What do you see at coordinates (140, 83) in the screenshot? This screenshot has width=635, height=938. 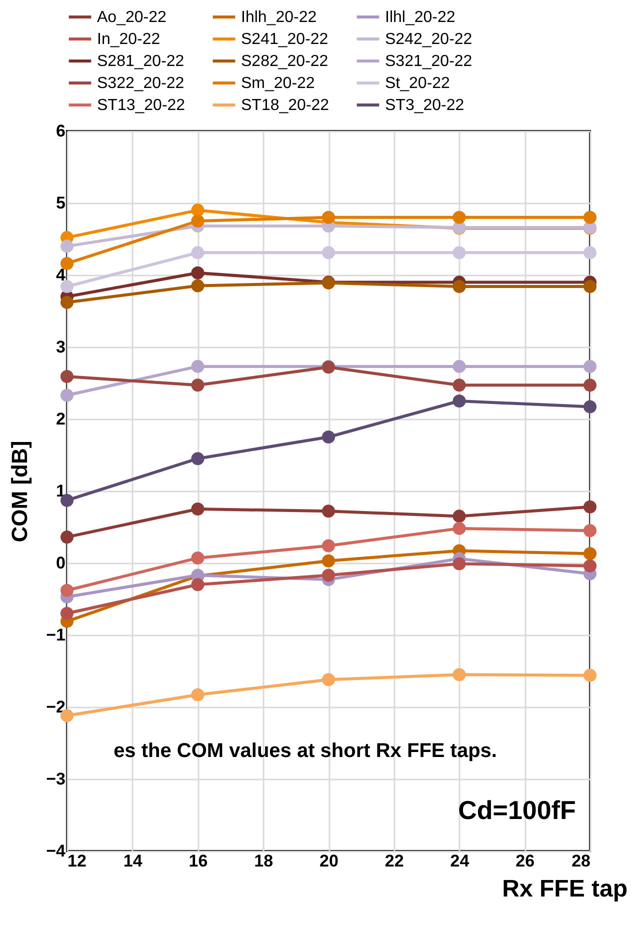 I see `legend-label: S322_20-22` at bounding box center [140, 83].